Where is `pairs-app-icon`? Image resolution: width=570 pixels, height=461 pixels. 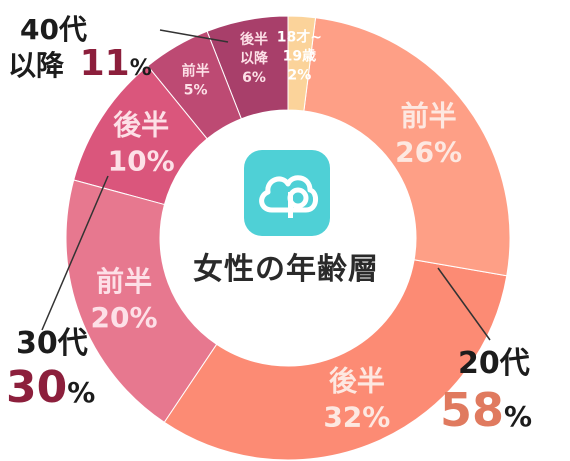
pairs-app-icon is located at coordinates (287, 193).